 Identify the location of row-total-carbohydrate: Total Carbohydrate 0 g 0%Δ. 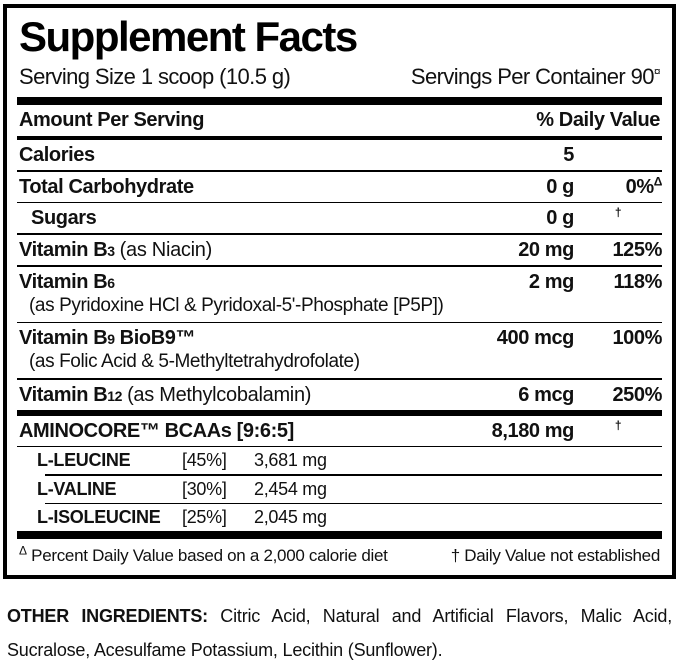
(339, 187).